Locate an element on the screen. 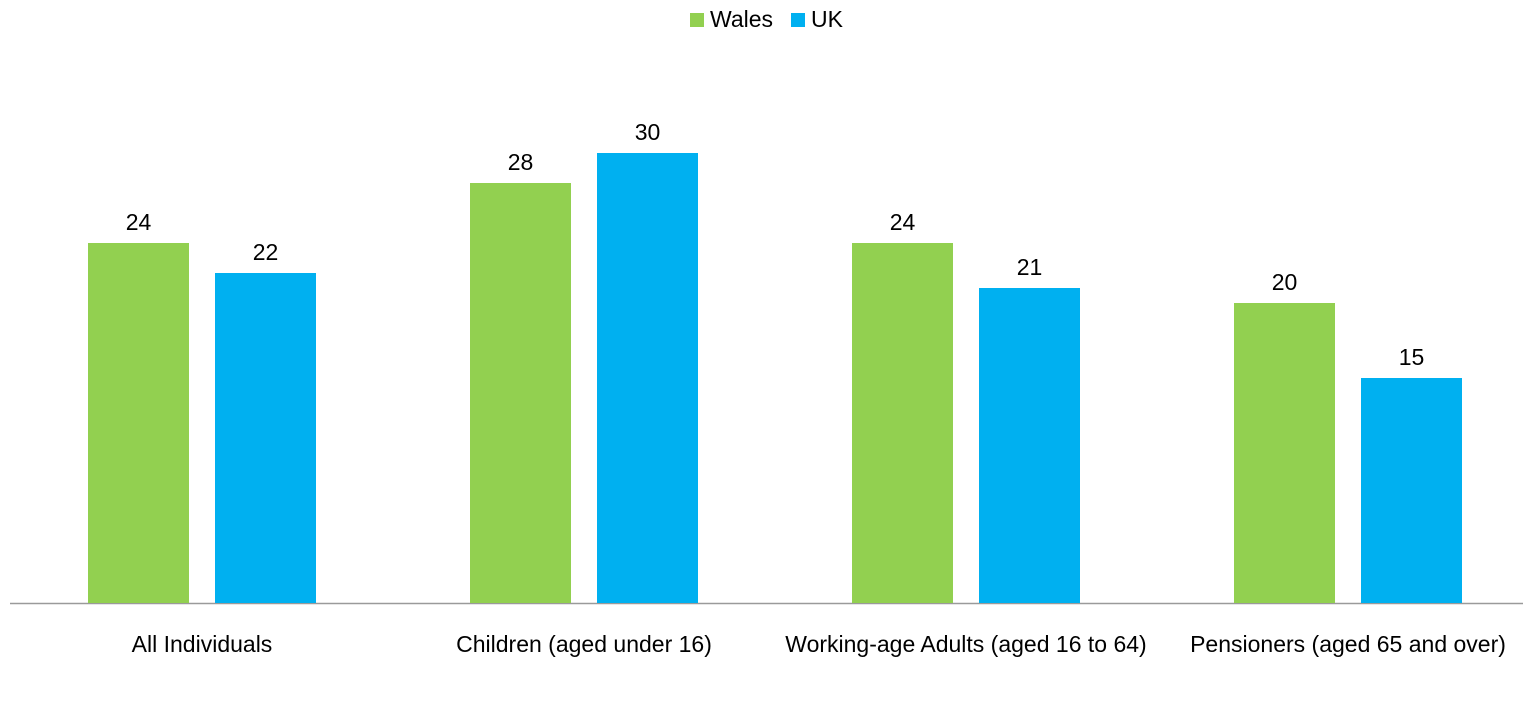 The height and width of the screenshot is (704, 1533). data-label-wales-0: 24 is located at coordinates (139, 222).